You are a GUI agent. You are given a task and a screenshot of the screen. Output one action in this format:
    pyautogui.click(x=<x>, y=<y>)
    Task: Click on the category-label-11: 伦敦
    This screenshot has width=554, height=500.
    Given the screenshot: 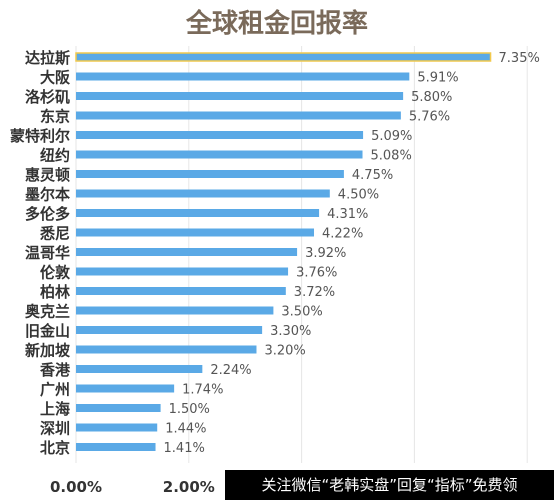 What is the action you would take?
    pyautogui.click(x=55, y=273)
    